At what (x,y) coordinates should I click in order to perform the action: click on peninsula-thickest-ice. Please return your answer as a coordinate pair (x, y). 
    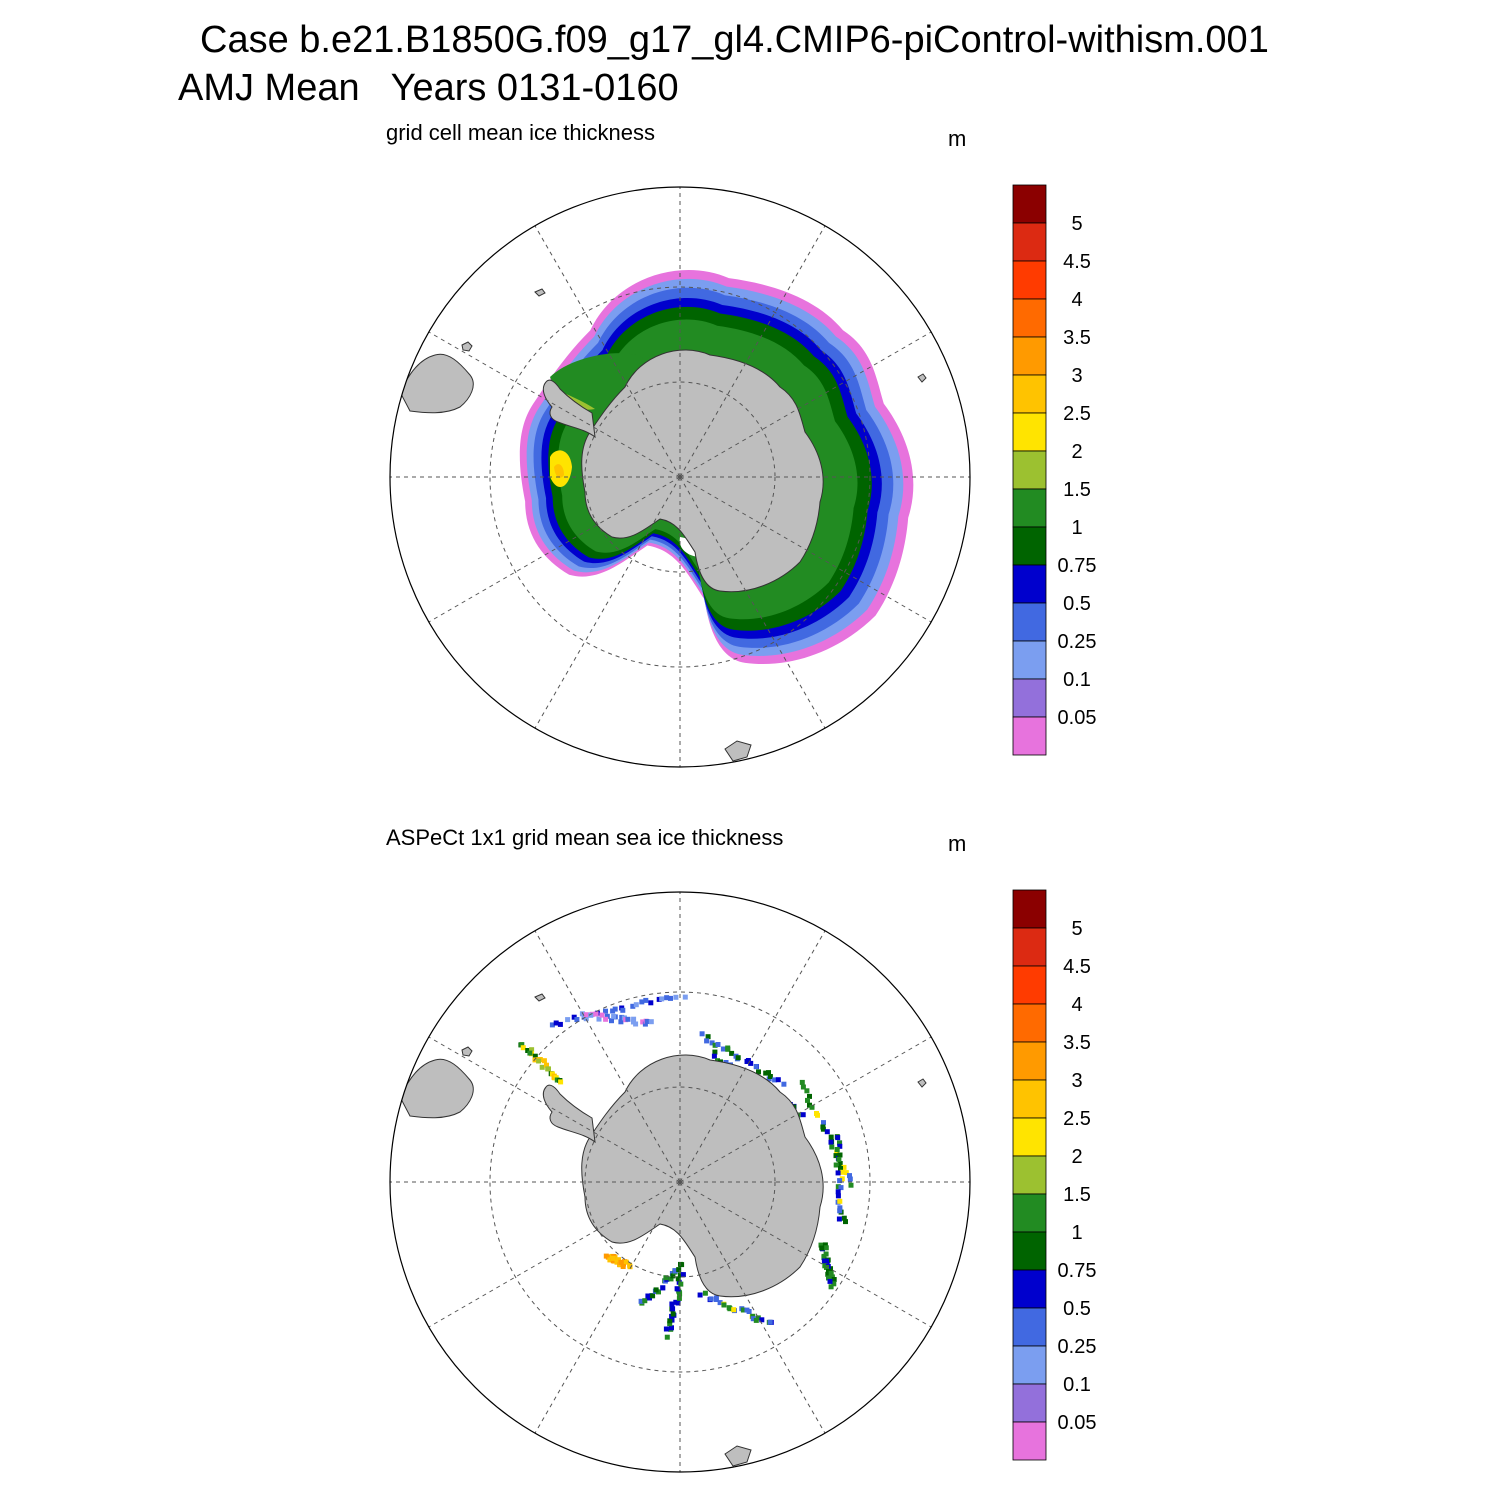
    Looking at the image, I should click on (559, 471).